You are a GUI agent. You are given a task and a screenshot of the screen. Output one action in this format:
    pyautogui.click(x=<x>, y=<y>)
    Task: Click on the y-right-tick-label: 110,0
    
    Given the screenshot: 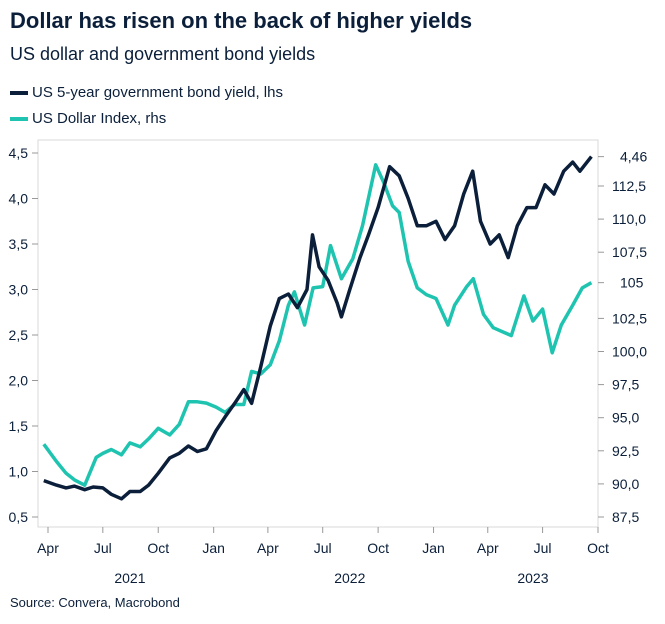 What is the action you would take?
    pyautogui.click(x=629, y=219)
    